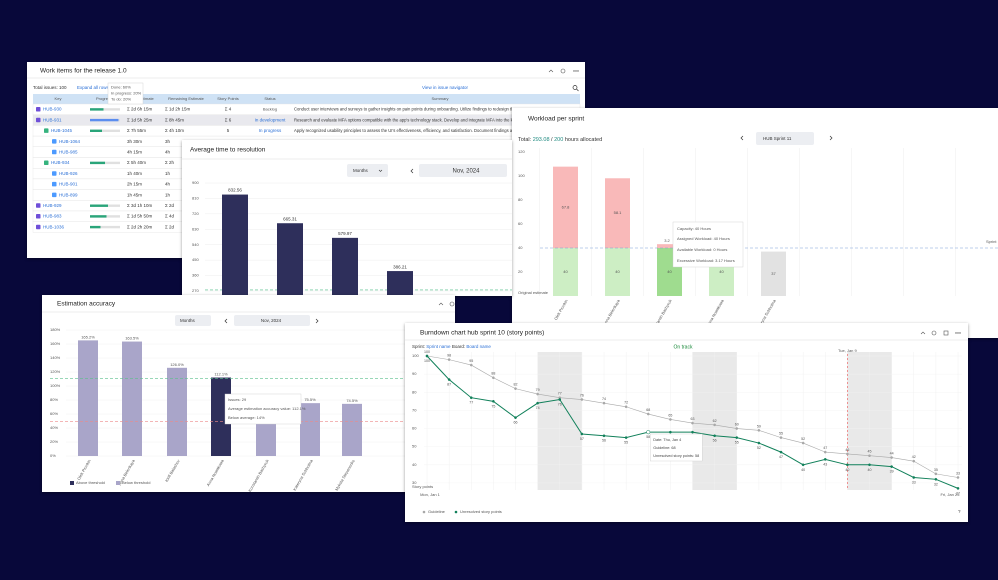 The image size is (998, 580). What do you see at coordinates (648, 410) in the screenshot?
I see `point-label: 68` at bounding box center [648, 410].